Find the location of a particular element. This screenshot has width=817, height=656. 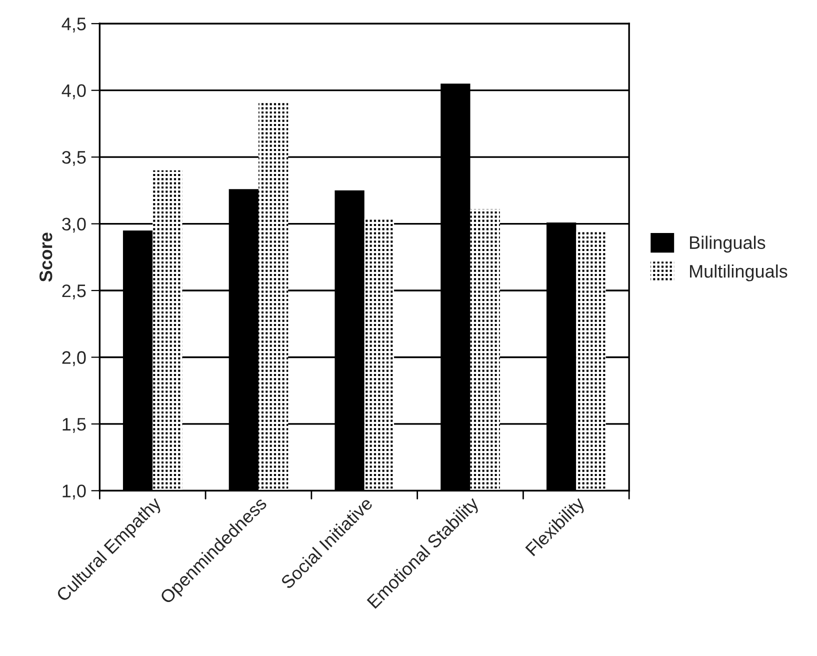

y-tick-label: 3,0 is located at coordinates (74, 225).